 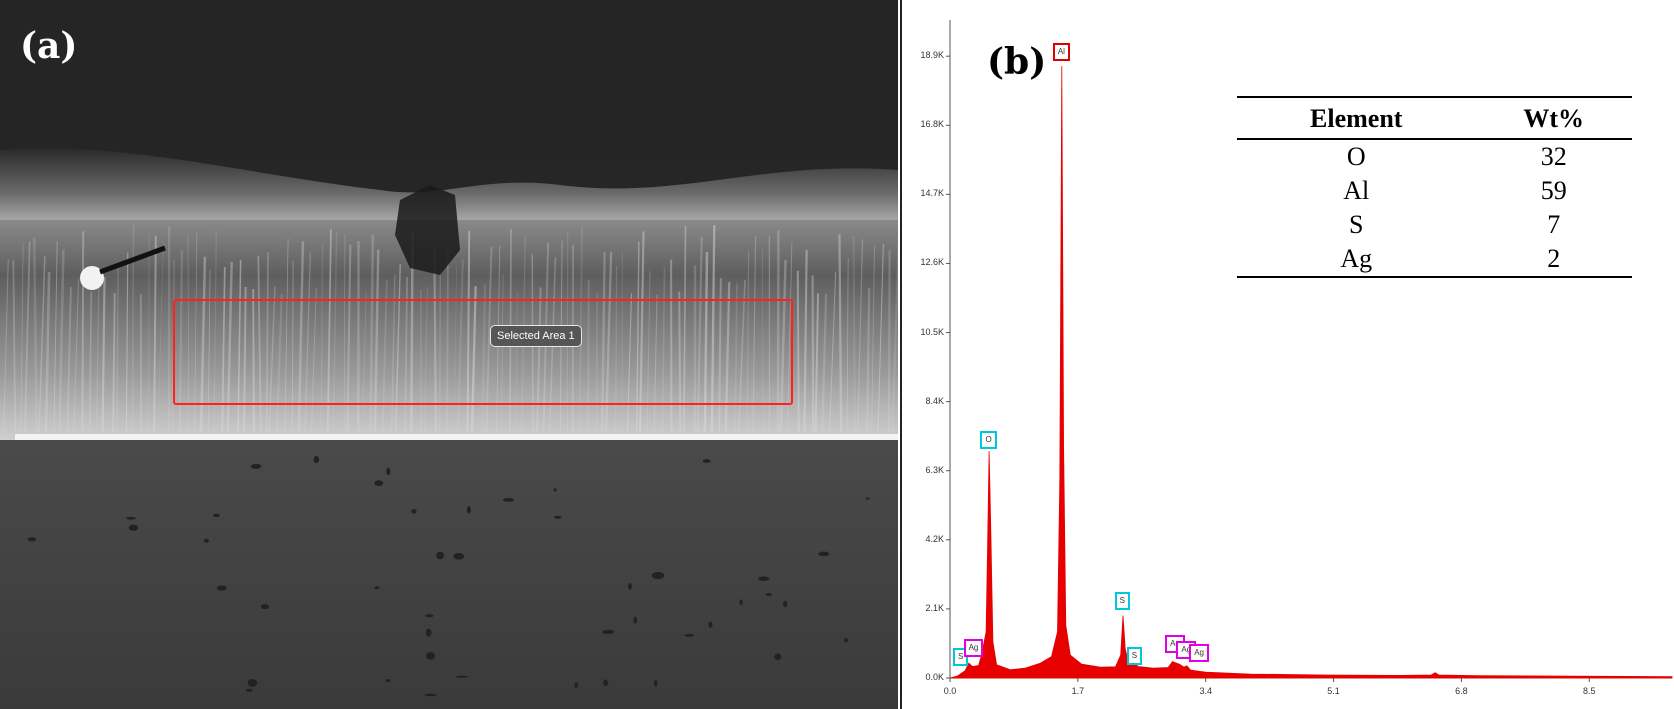 What do you see at coordinates (1554, 258) in the screenshot?
I see `wt-cell: 2` at bounding box center [1554, 258].